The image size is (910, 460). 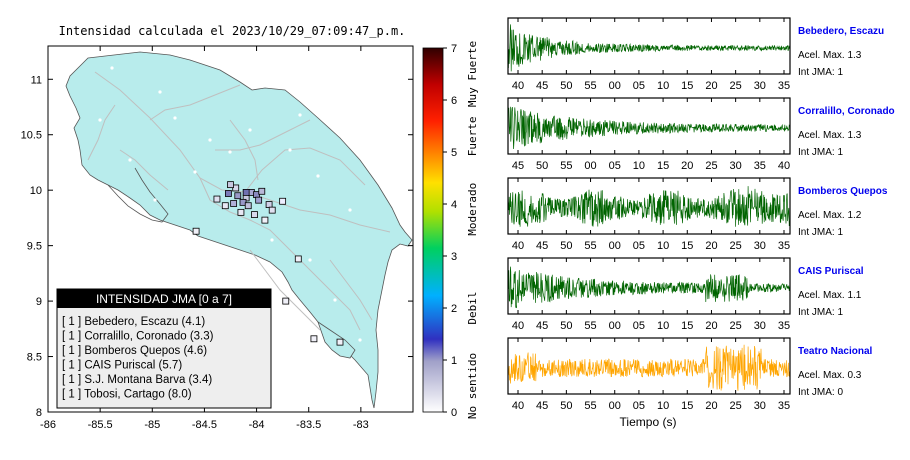 What do you see at coordinates (784, 246) in the screenshot?
I see `waveform-tick-label: 35` at bounding box center [784, 246].